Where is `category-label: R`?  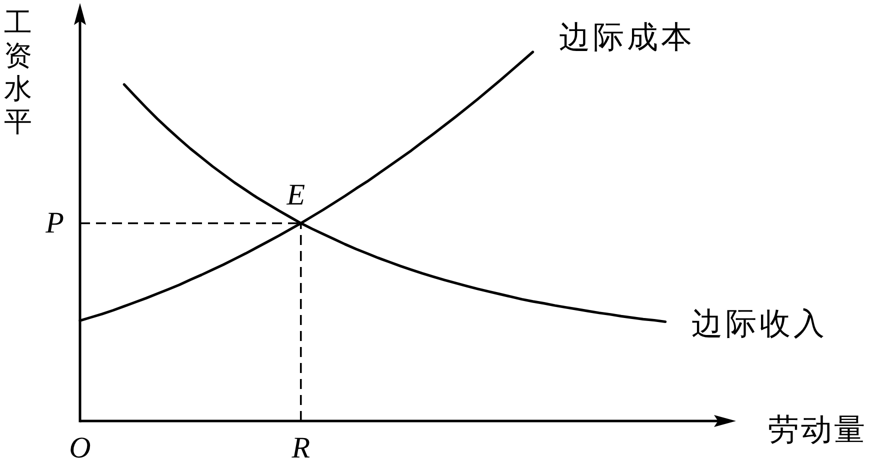 category-label: R is located at coordinates (301, 446).